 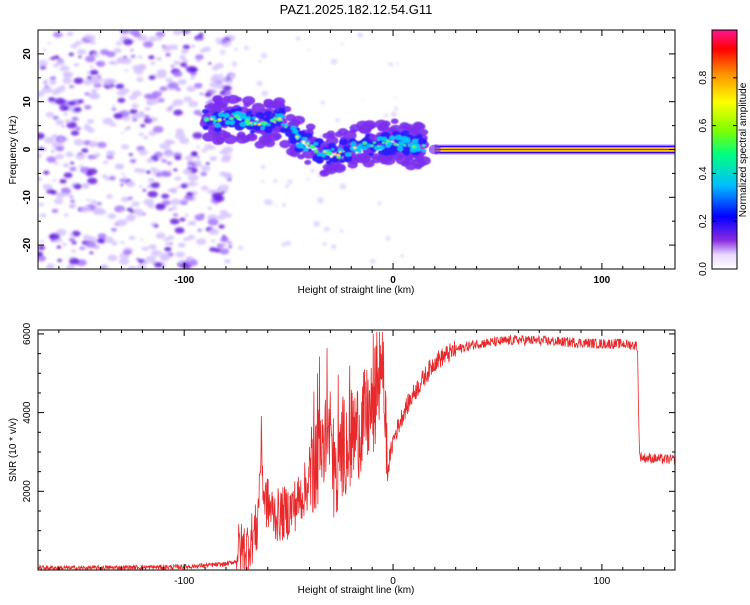 What do you see at coordinates (703, 173) in the screenshot?
I see `colorbar-tick-label: 0.4` at bounding box center [703, 173].